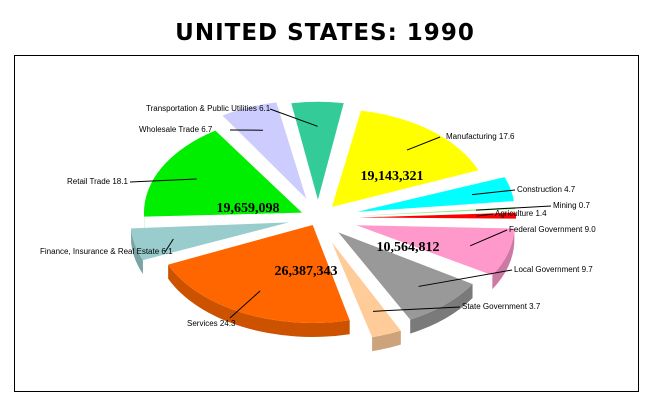  I want to click on slice-value-label: 26,387,343, so click(306, 271).